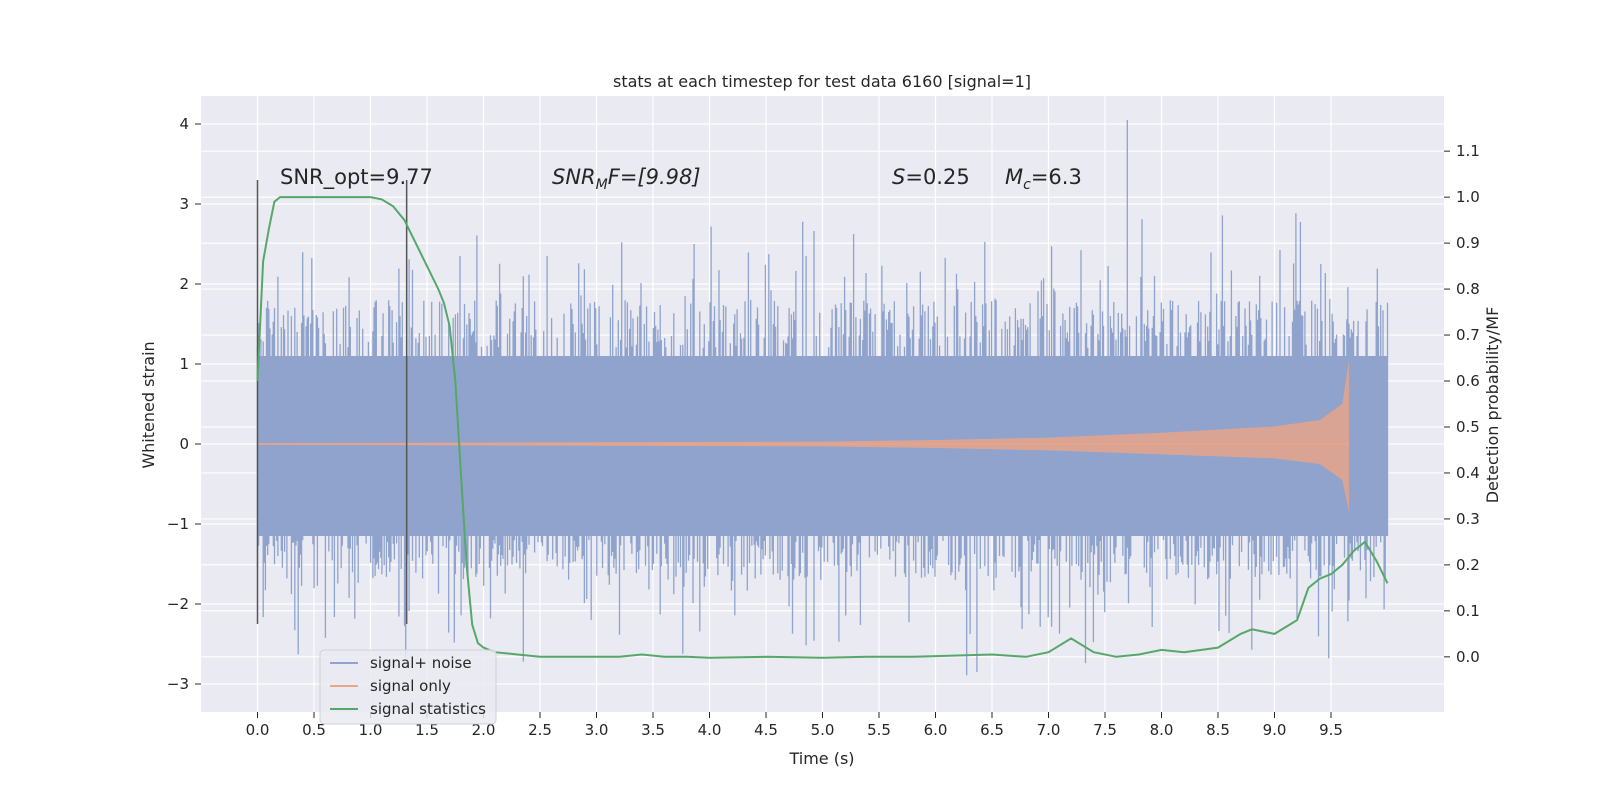  I want to click on y-tick-label-7: −3, so click(178, 684).